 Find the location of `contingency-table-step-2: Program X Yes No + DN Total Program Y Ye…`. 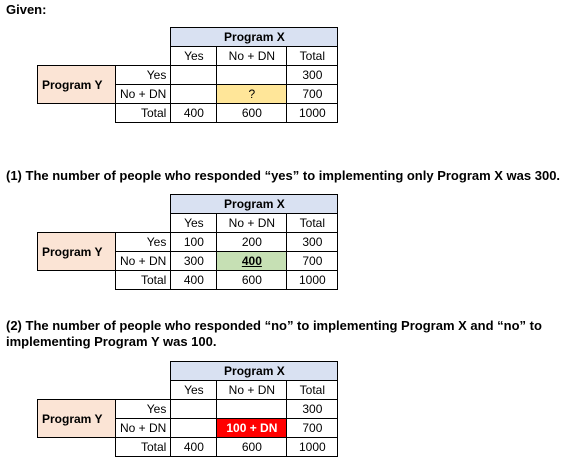

contingency-table-step-2: Program X Yes No + DN Total Program Y Ye… is located at coordinates (188, 409).